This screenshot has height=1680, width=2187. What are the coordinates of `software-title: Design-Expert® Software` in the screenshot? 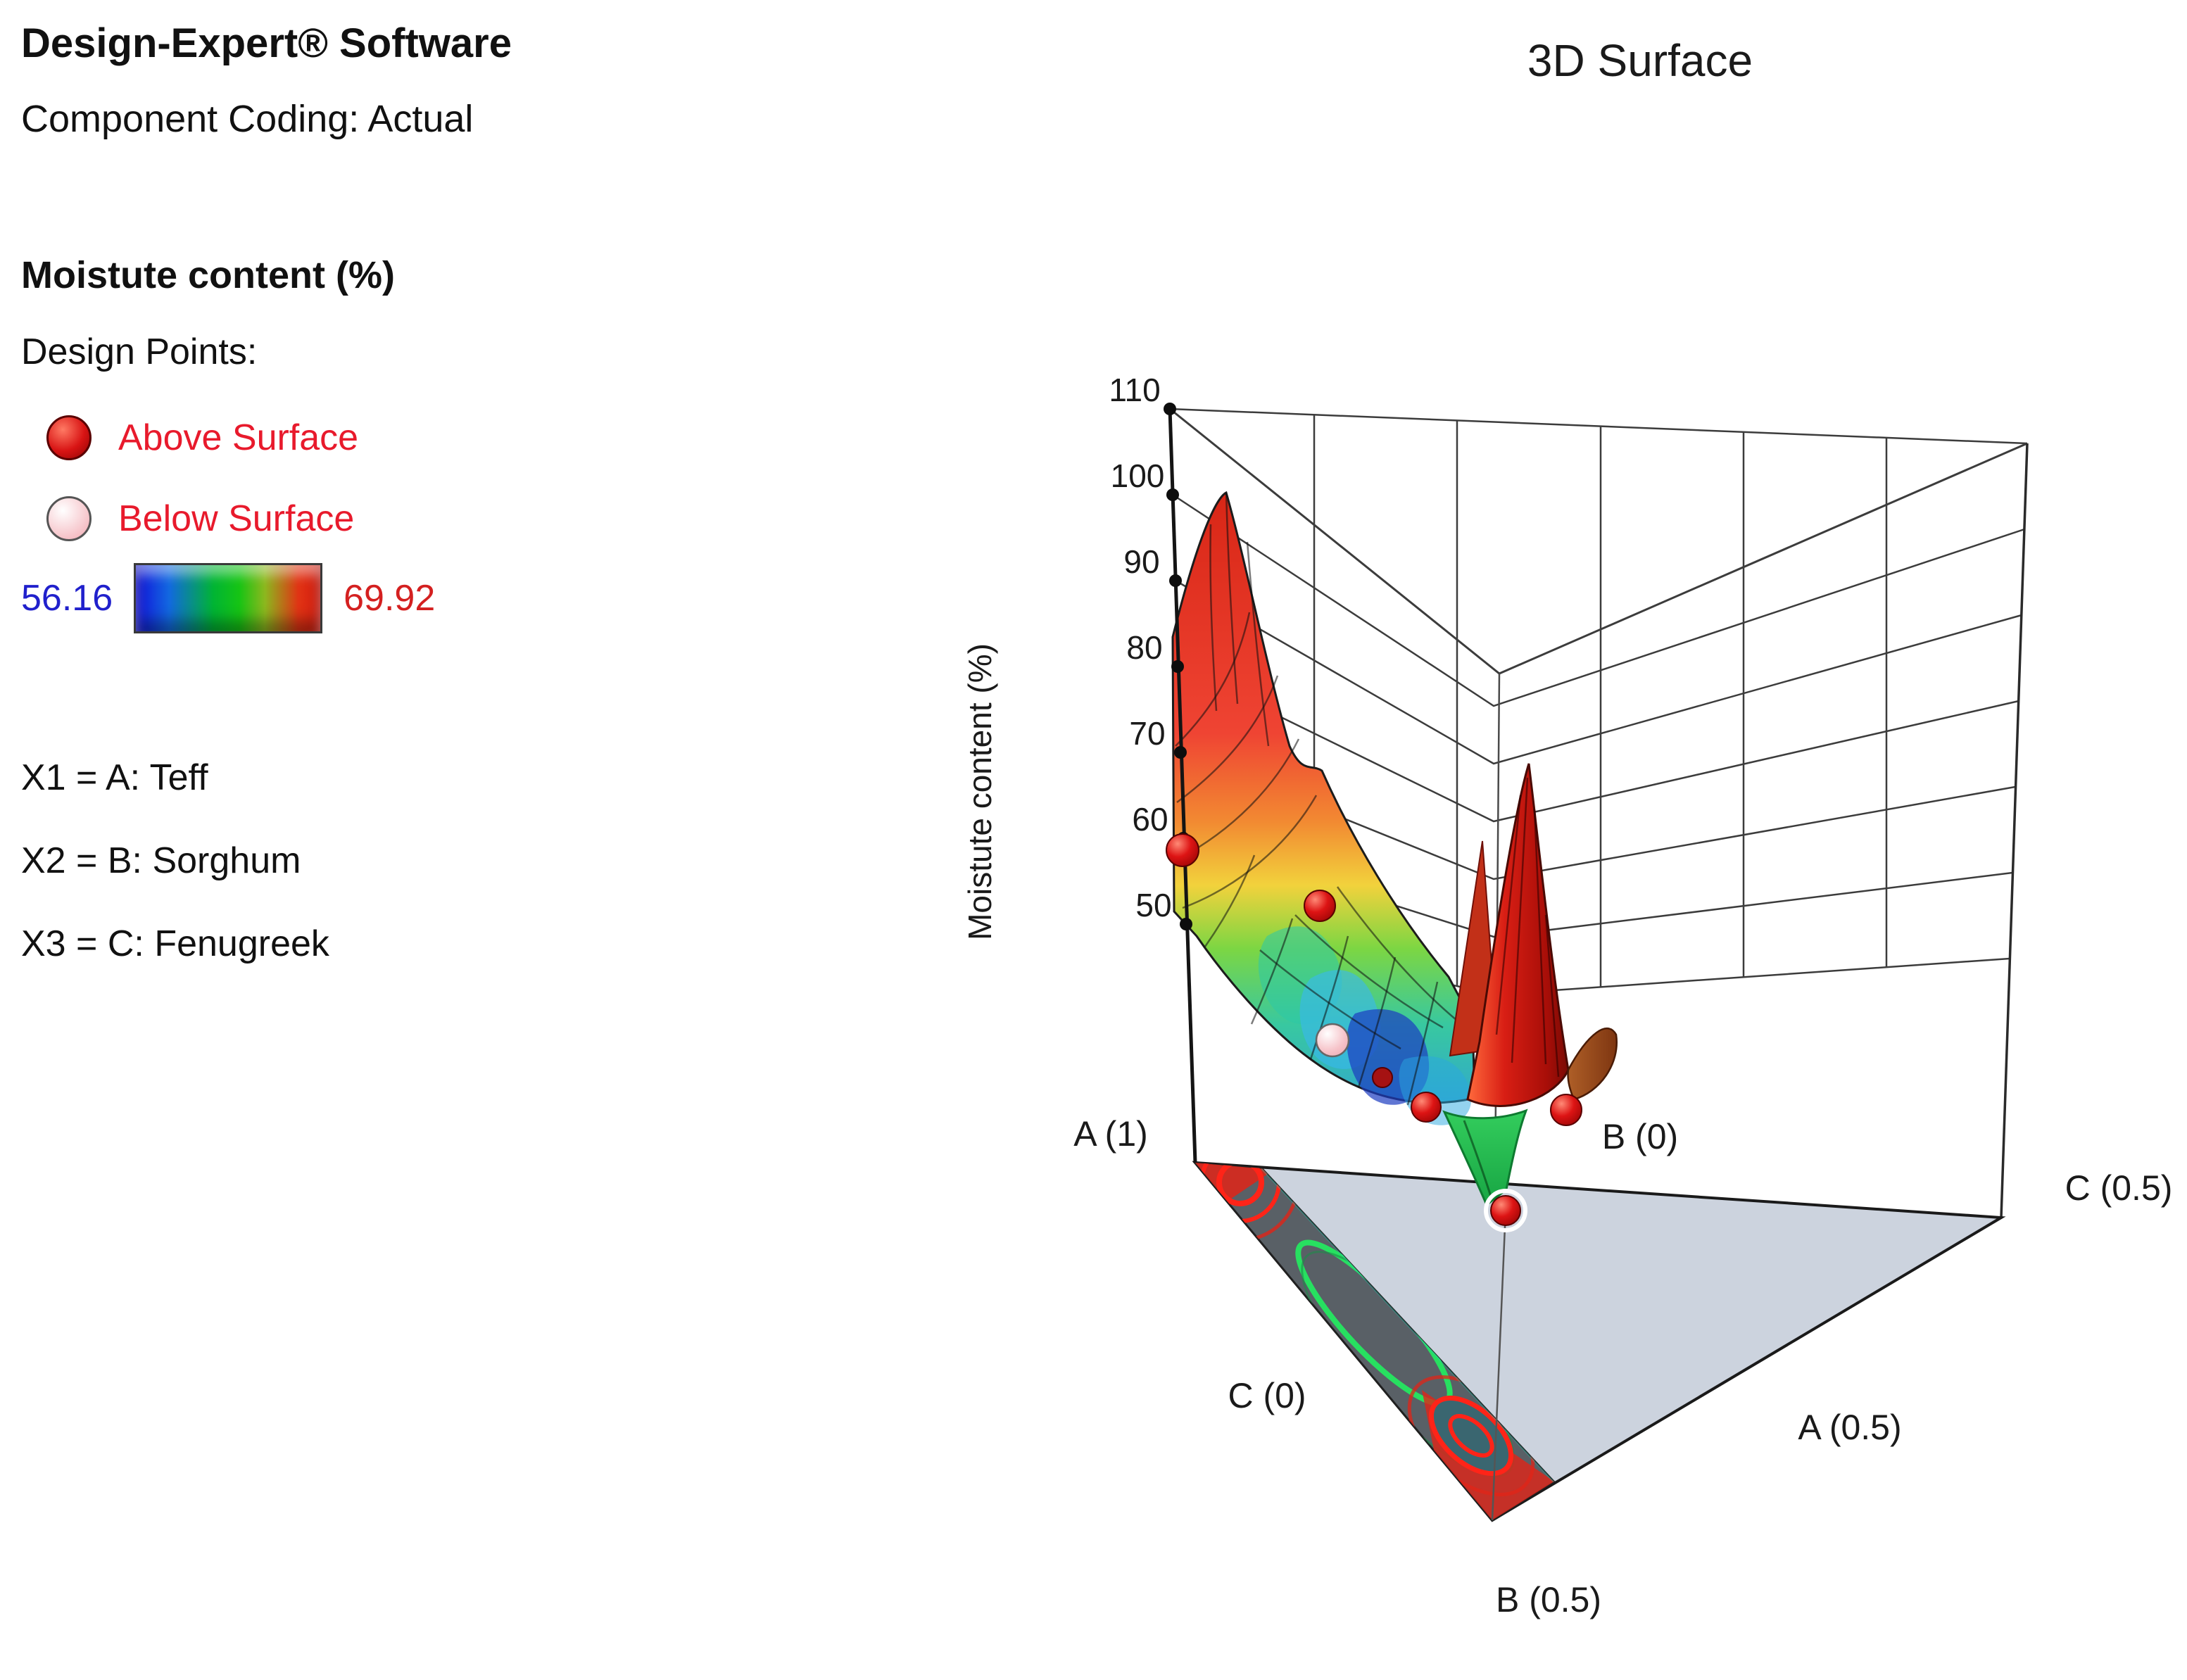 It's located at (266, 43).